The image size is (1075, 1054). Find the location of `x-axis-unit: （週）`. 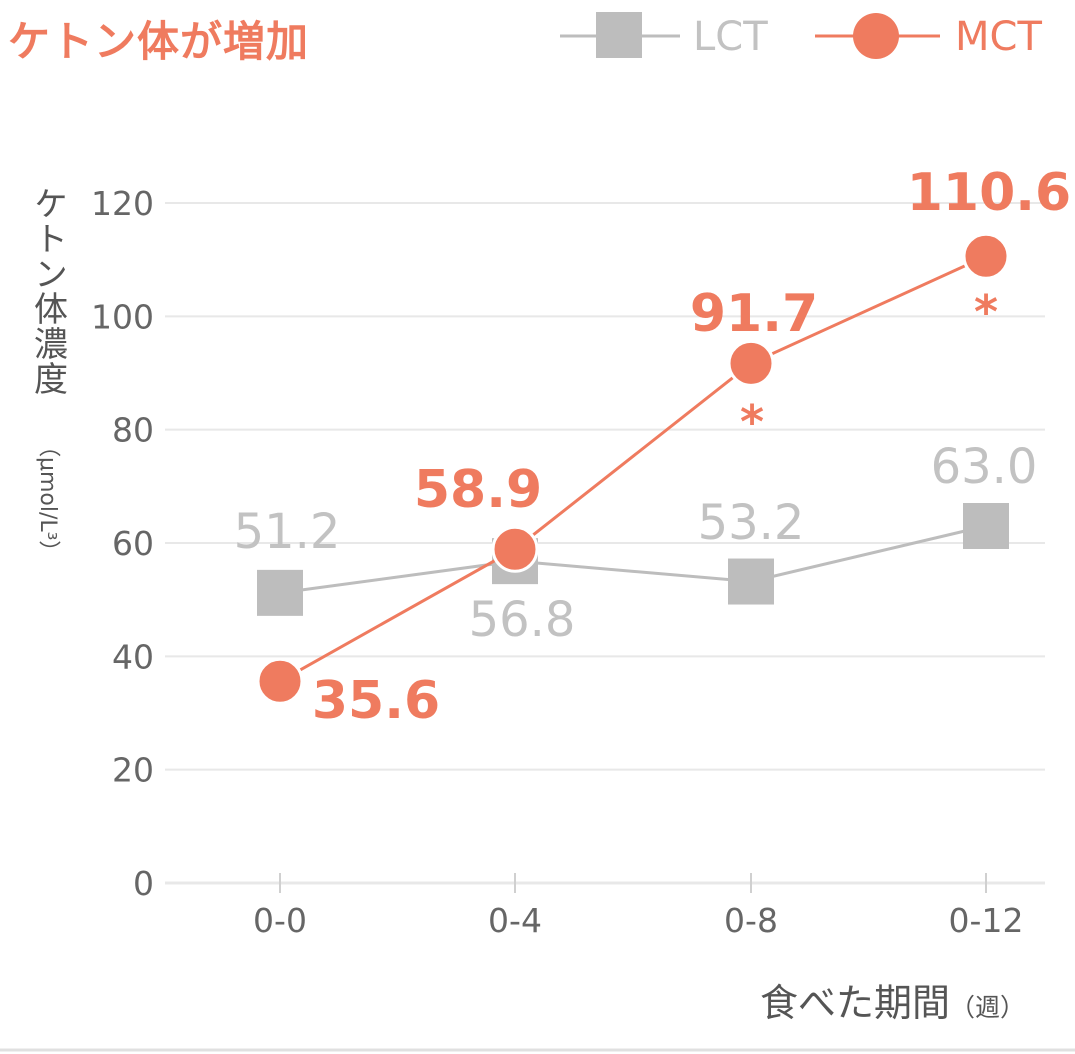

x-axis-unit: （週） is located at coordinates (988, 1007).